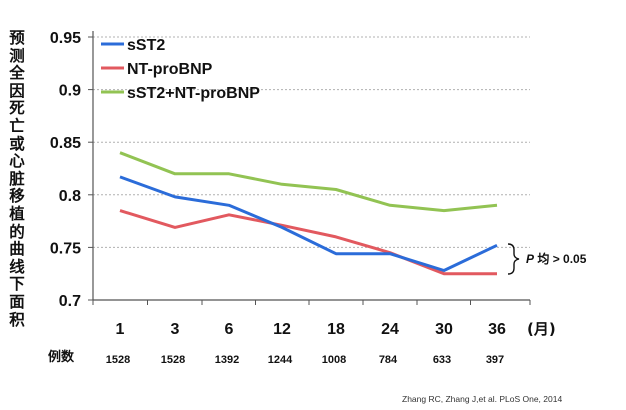 The image size is (626, 410). I want to click on series-line-sst2, so click(308, 223).